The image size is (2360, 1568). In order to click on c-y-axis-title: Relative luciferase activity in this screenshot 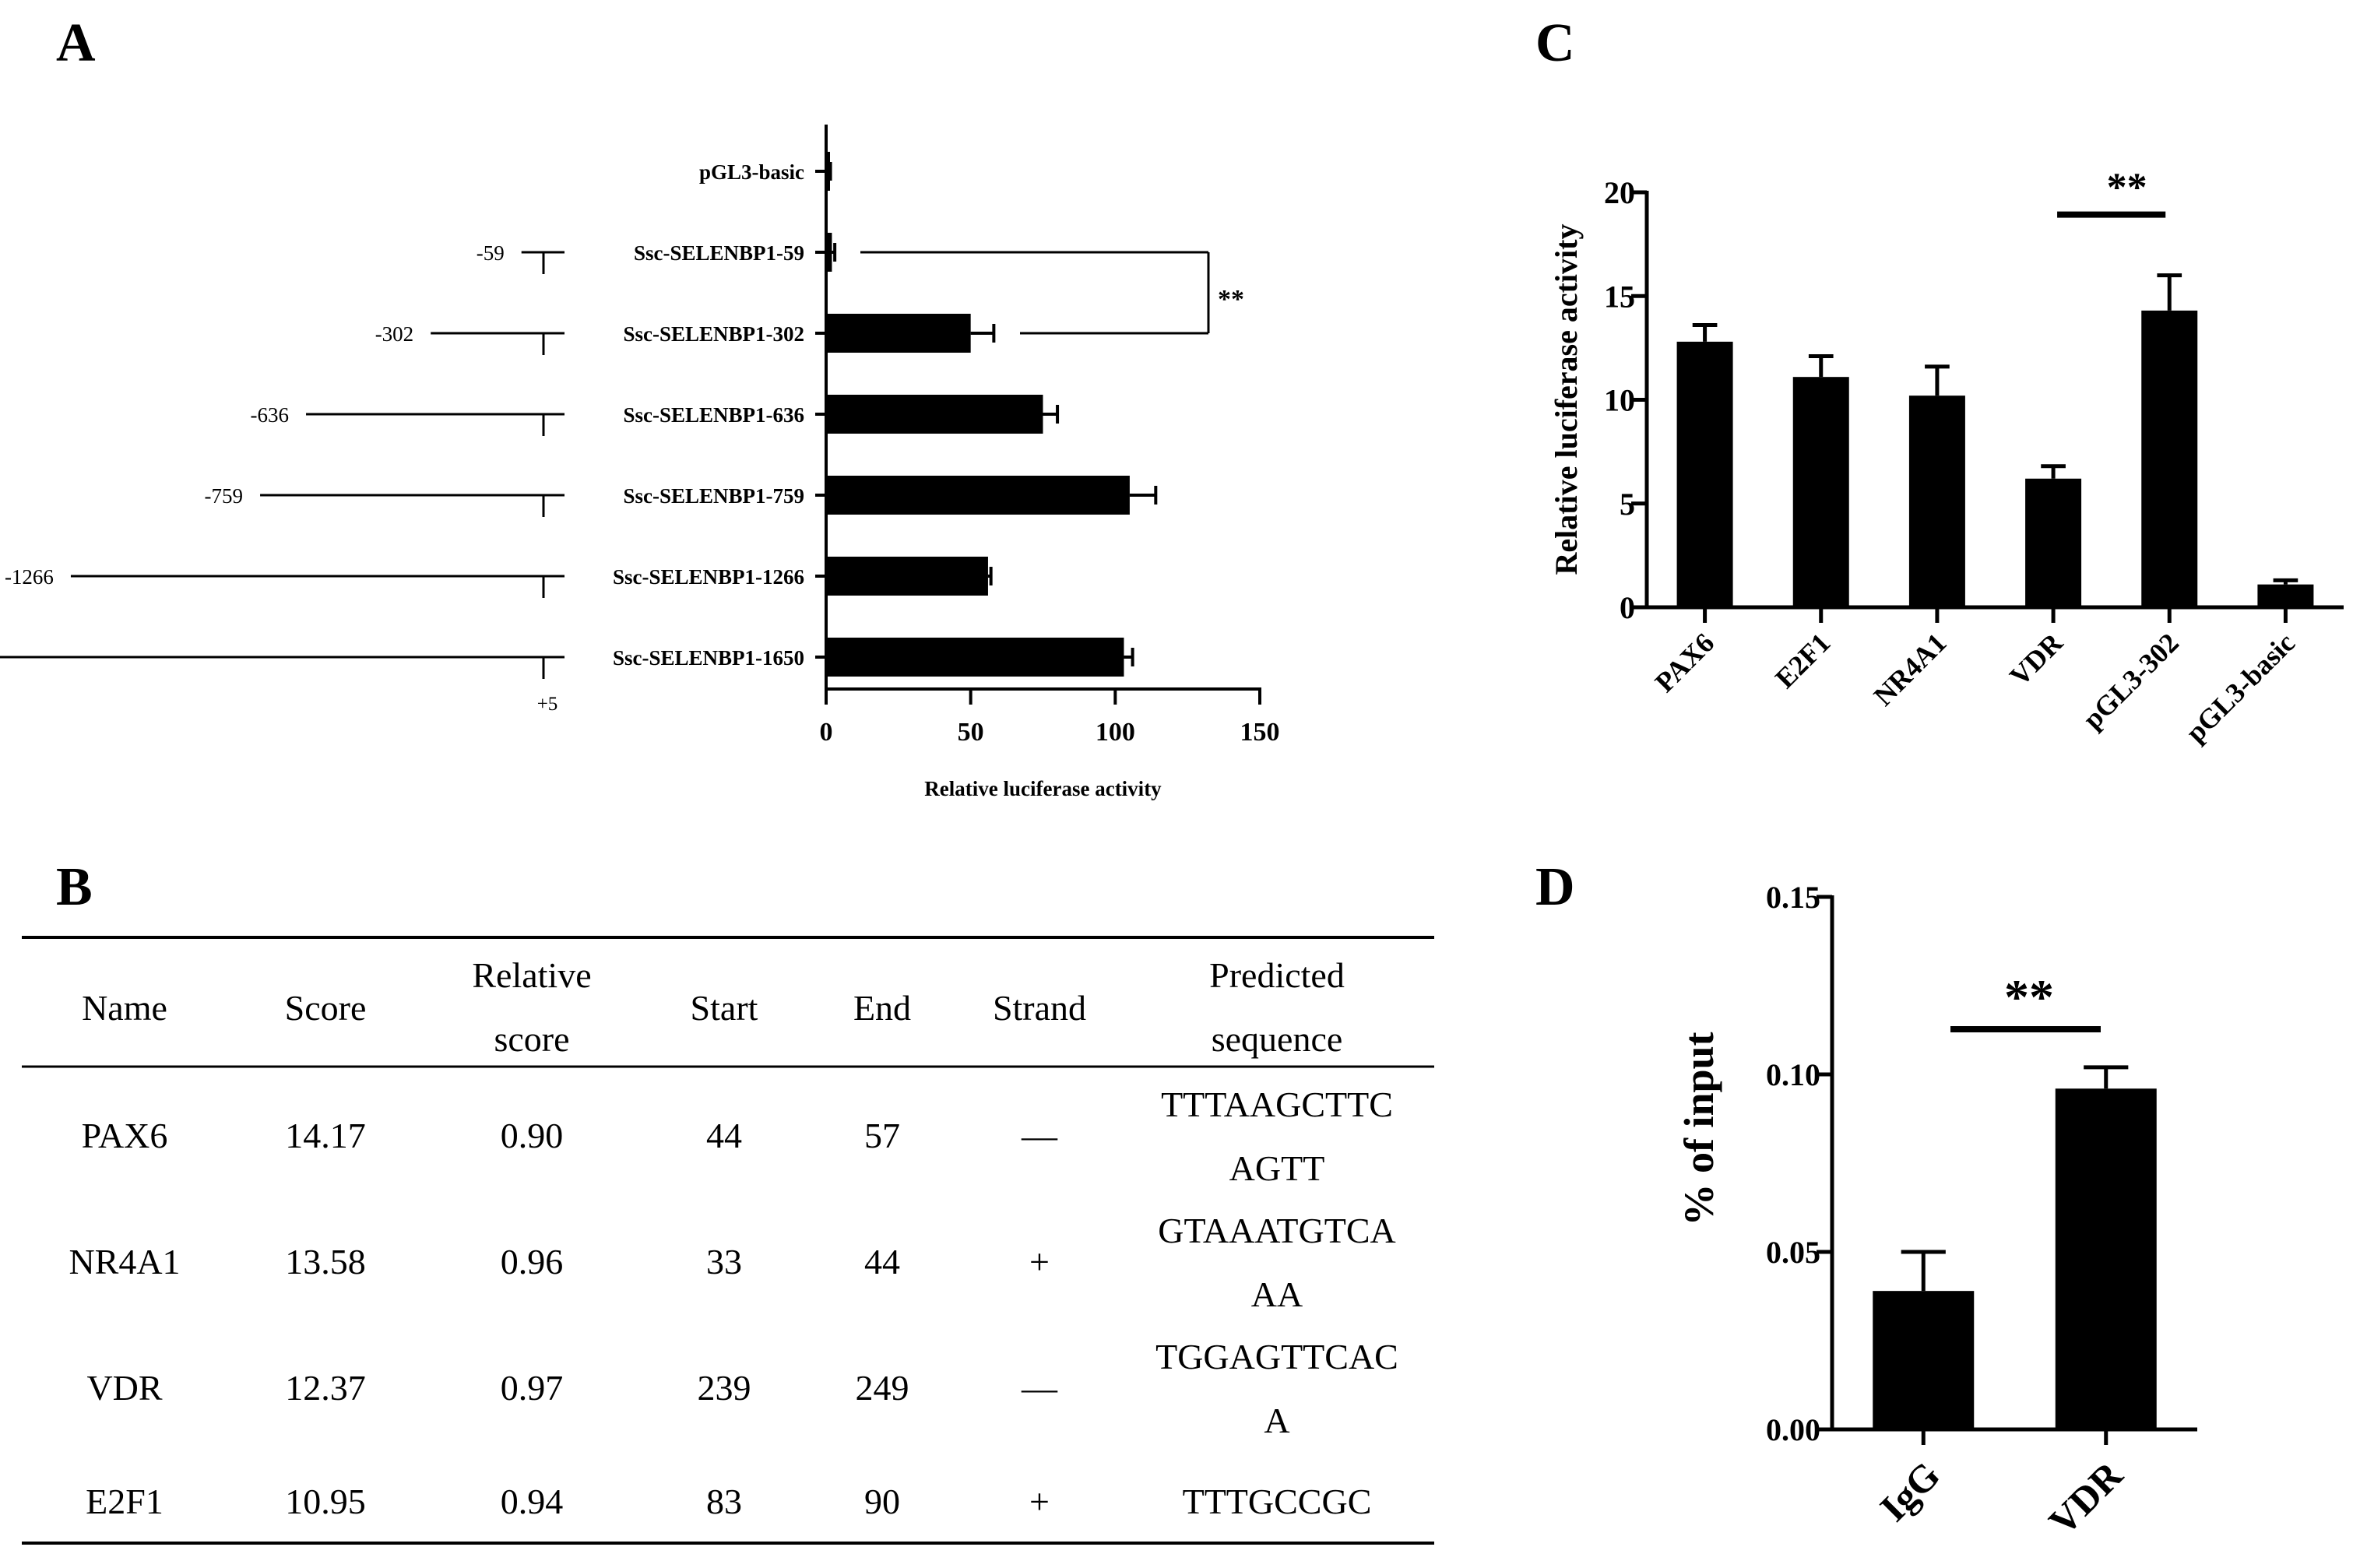, I will do `click(1566, 399)`.